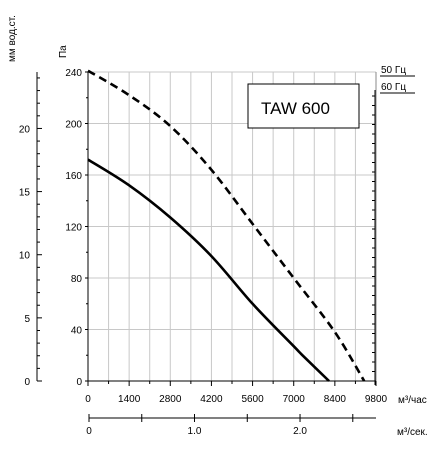 The image size is (445, 450). I want to click on x-tick-label: 0, so click(88, 399).